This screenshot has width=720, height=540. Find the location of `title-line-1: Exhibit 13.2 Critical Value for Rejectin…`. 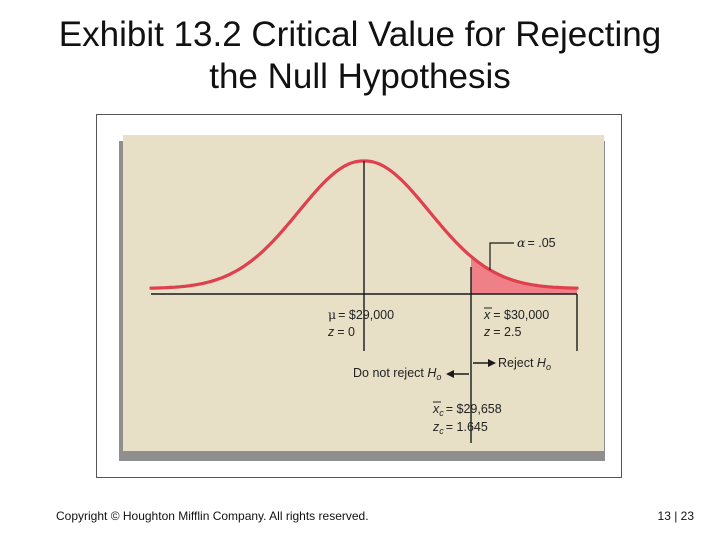

title-line-1: Exhibit 13.2 Critical Value for Rejectin… is located at coordinates (360, 34).